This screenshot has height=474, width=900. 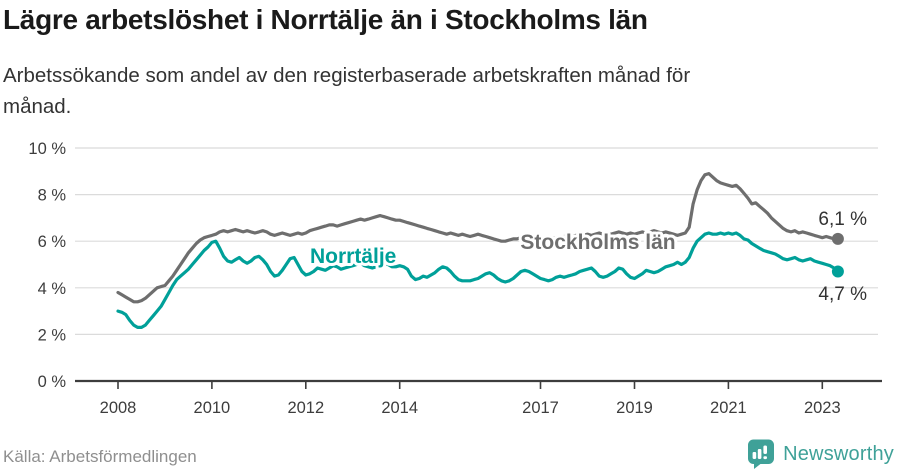 I want to click on end-value-annotation-norrt-lje: 4,7 %, so click(x=842, y=294).